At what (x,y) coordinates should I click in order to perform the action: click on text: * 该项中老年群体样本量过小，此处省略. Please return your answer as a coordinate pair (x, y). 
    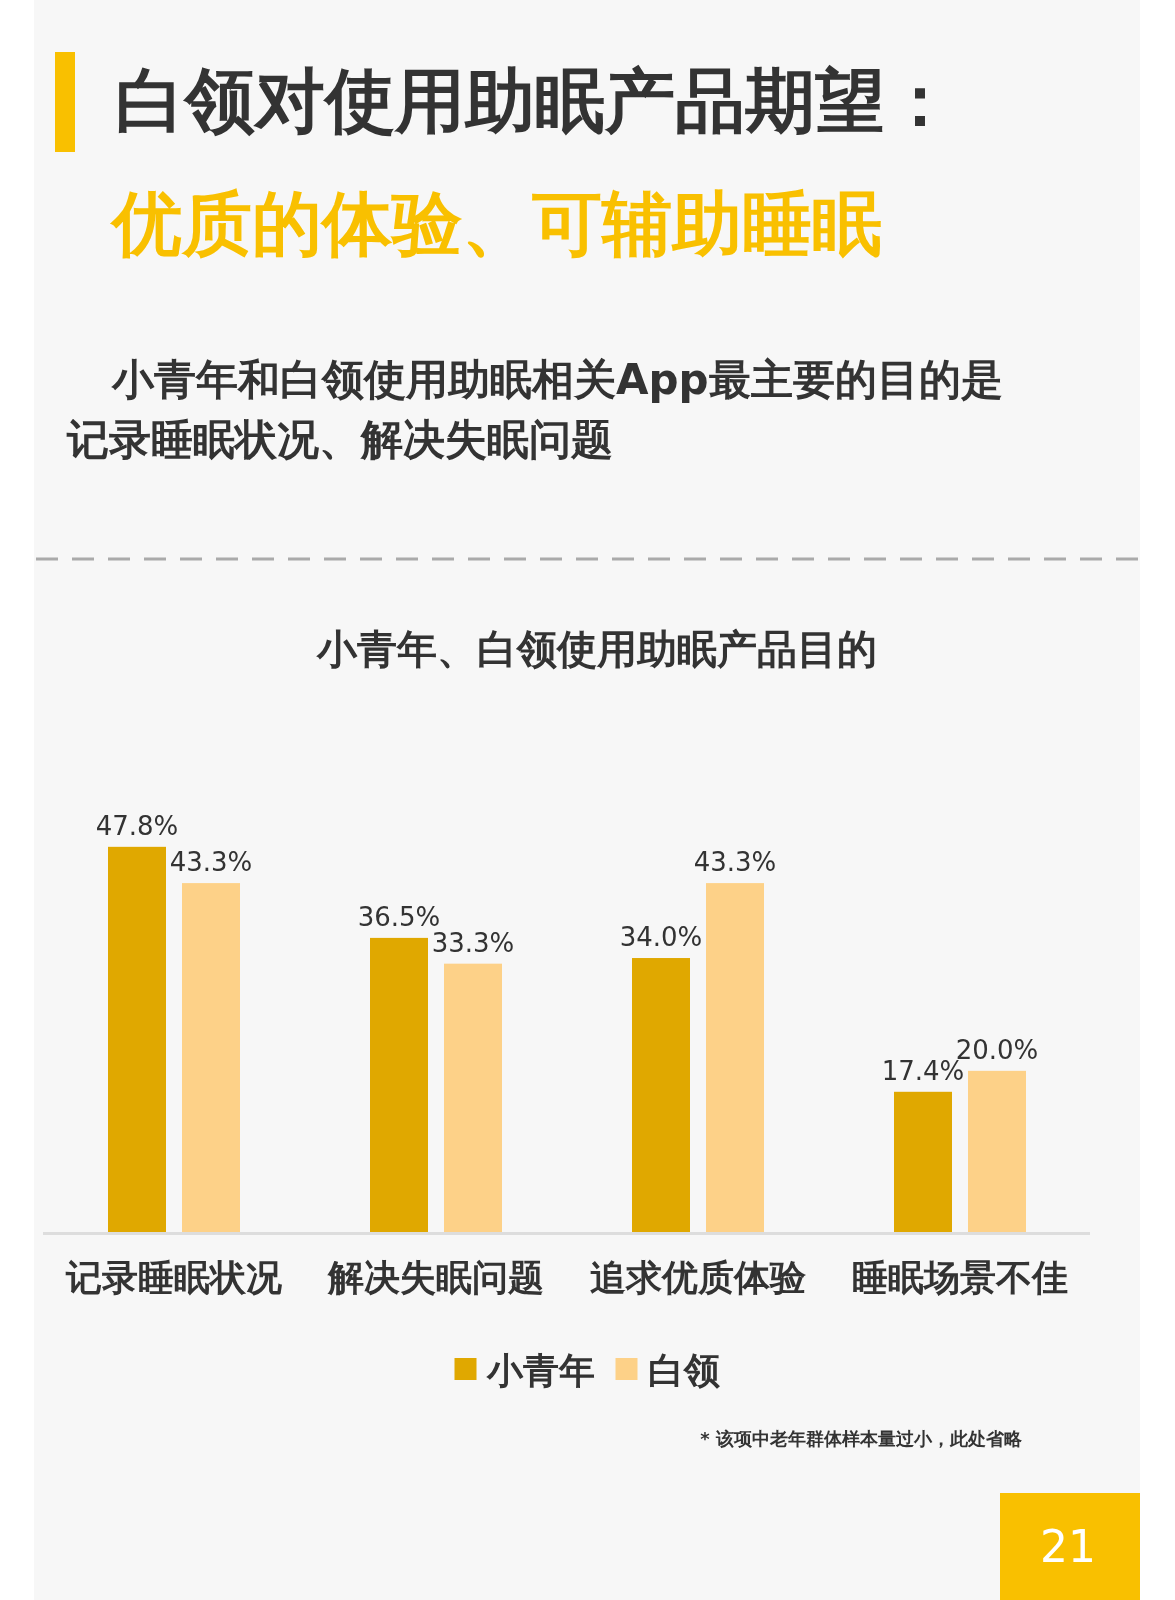
    Looking at the image, I should click on (861, 1438).